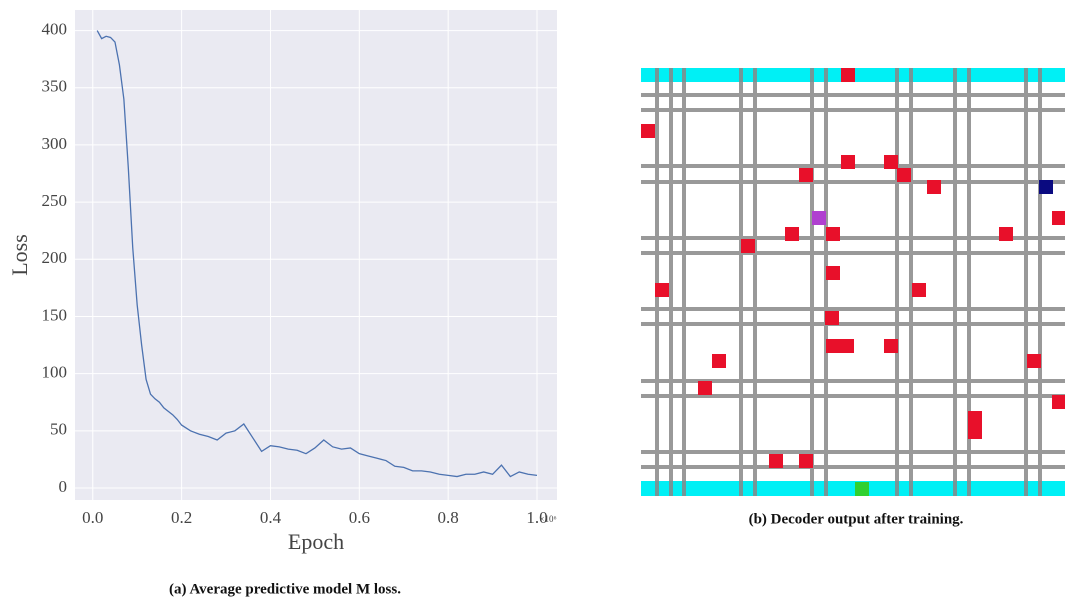  Describe the element at coordinates (536, 517) in the screenshot. I see `x-tick-label: 1.0` at that location.